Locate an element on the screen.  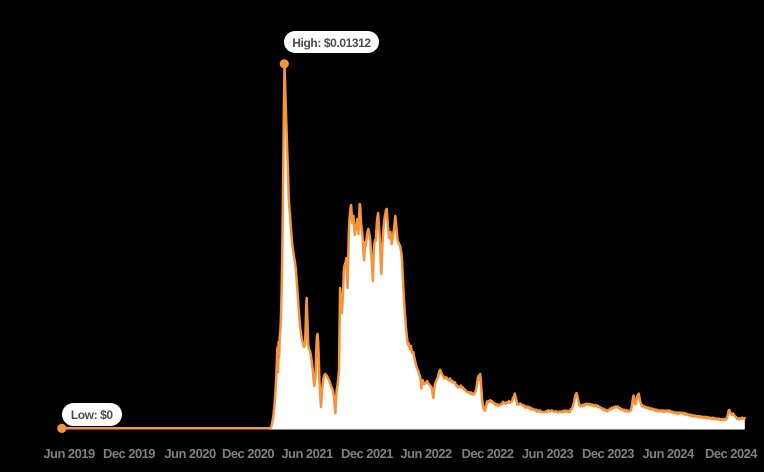
svg-text: Jun 2020 is located at coordinates (190, 453).